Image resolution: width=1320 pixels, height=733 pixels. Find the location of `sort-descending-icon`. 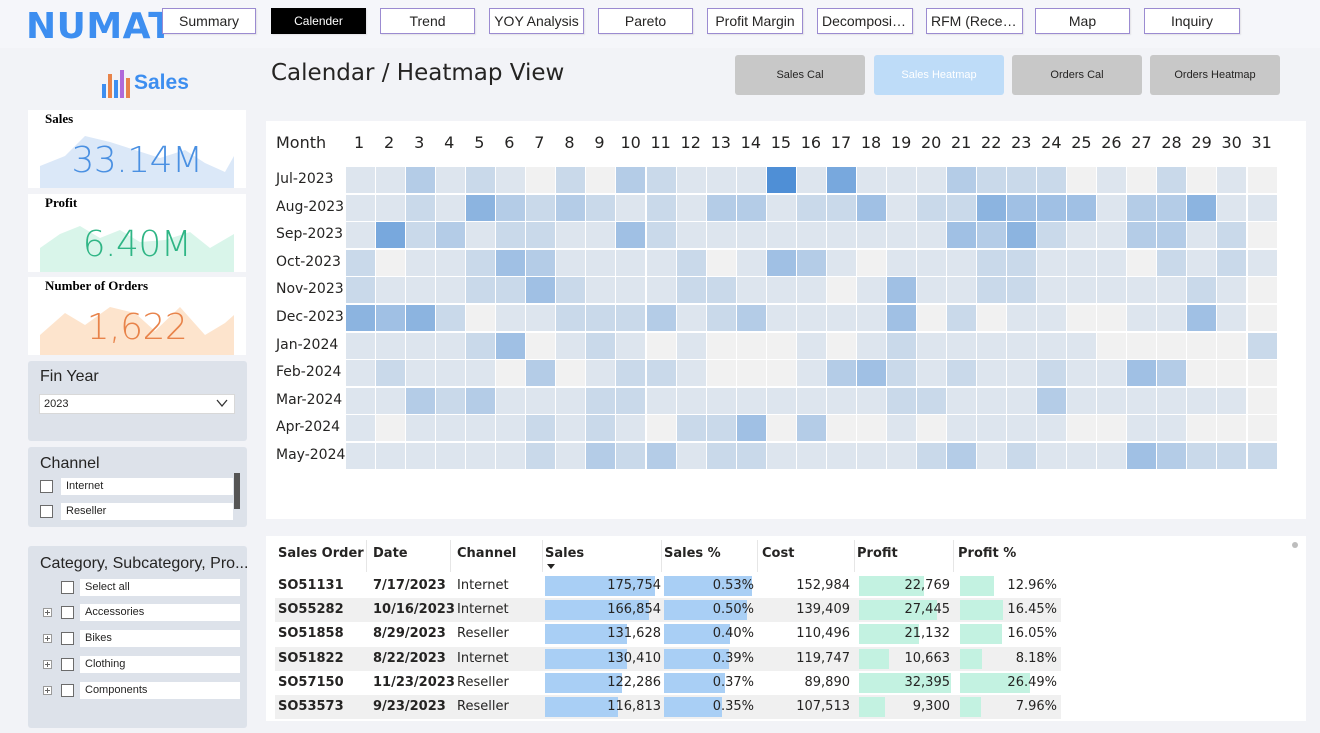

sort-descending-icon is located at coordinates (551, 566).